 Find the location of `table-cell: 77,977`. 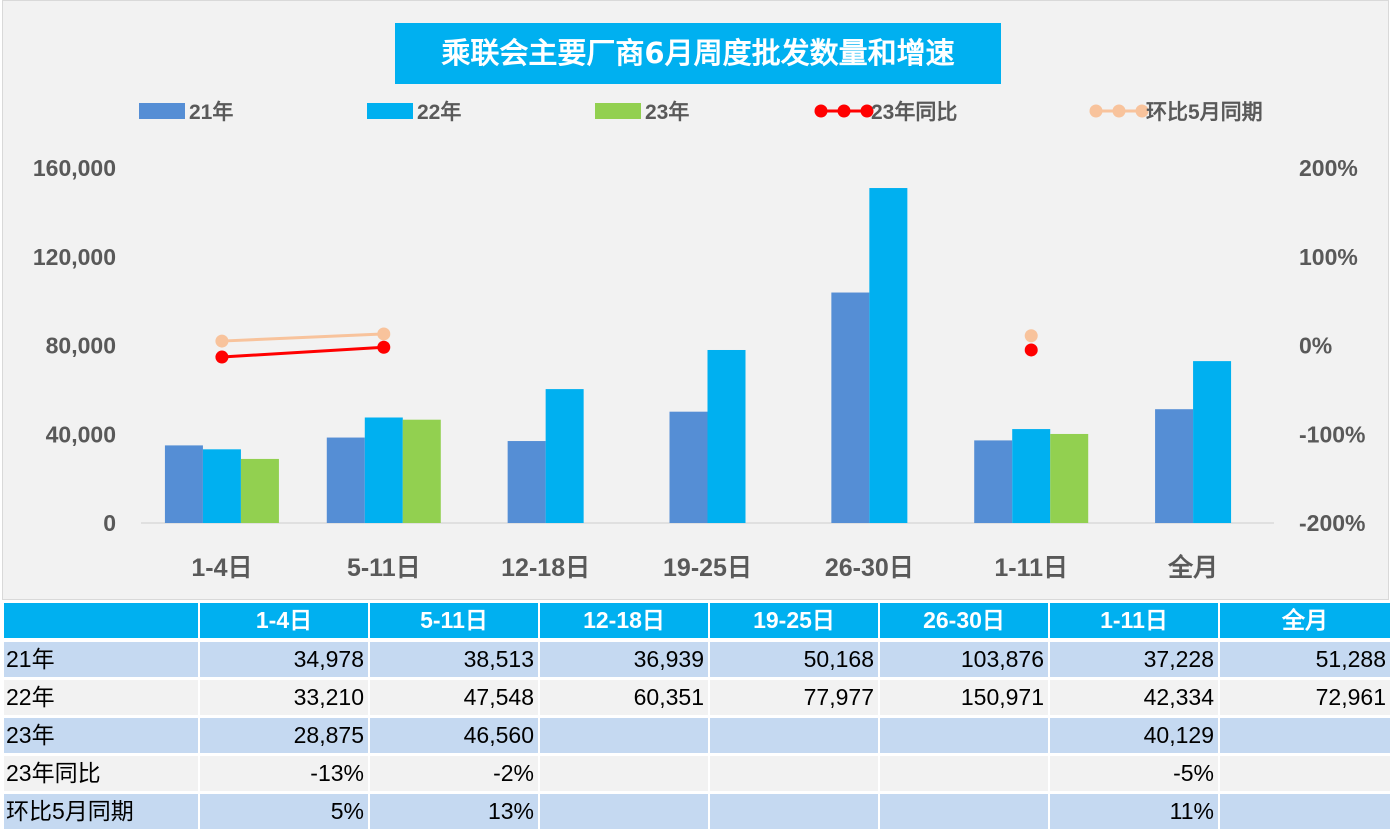

table-cell: 77,977 is located at coordinates (794, 697).